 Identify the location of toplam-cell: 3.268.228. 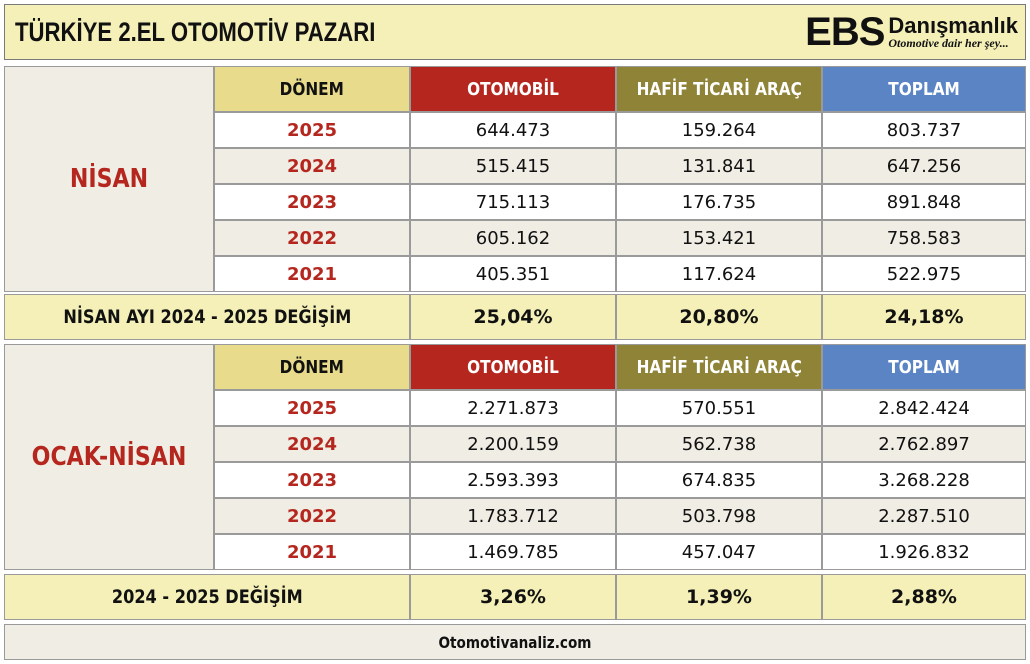
(924, 480).